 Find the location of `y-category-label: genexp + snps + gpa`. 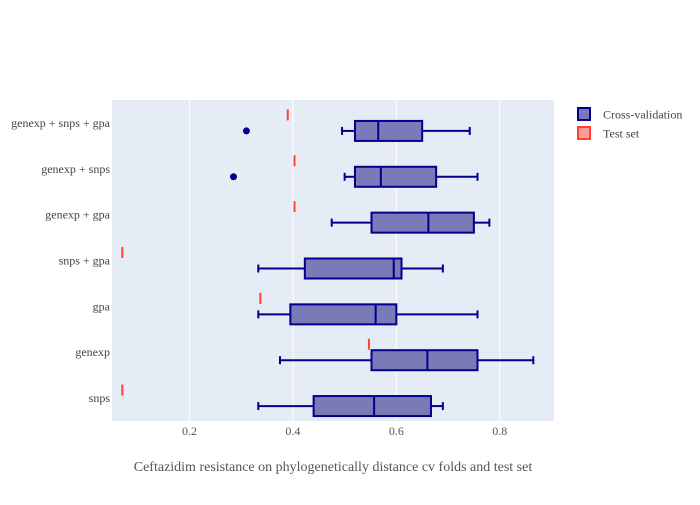

y-category-label: genexp + snps + gpa is located at coordinates (61, 123).